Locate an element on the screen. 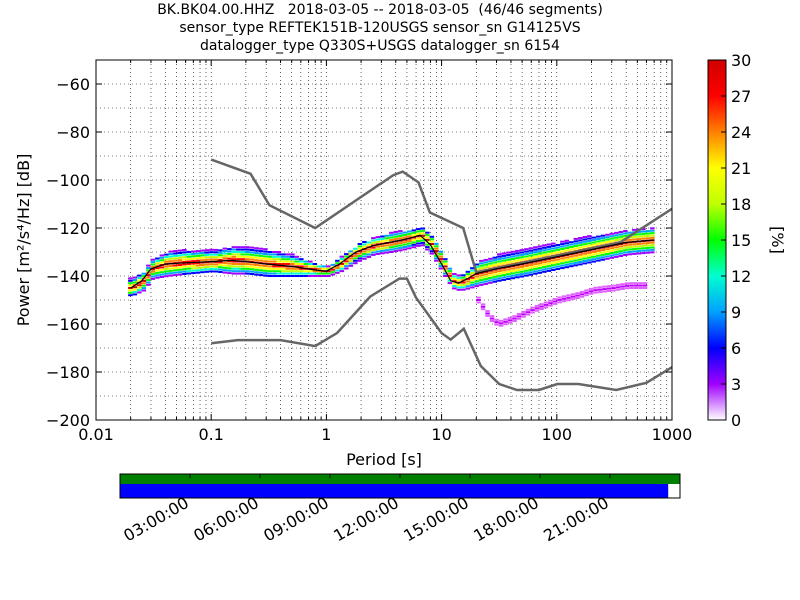 The height and width of the screenshot is (600, 800). y-tick-label: −140 is located at coordinates (68, 276).